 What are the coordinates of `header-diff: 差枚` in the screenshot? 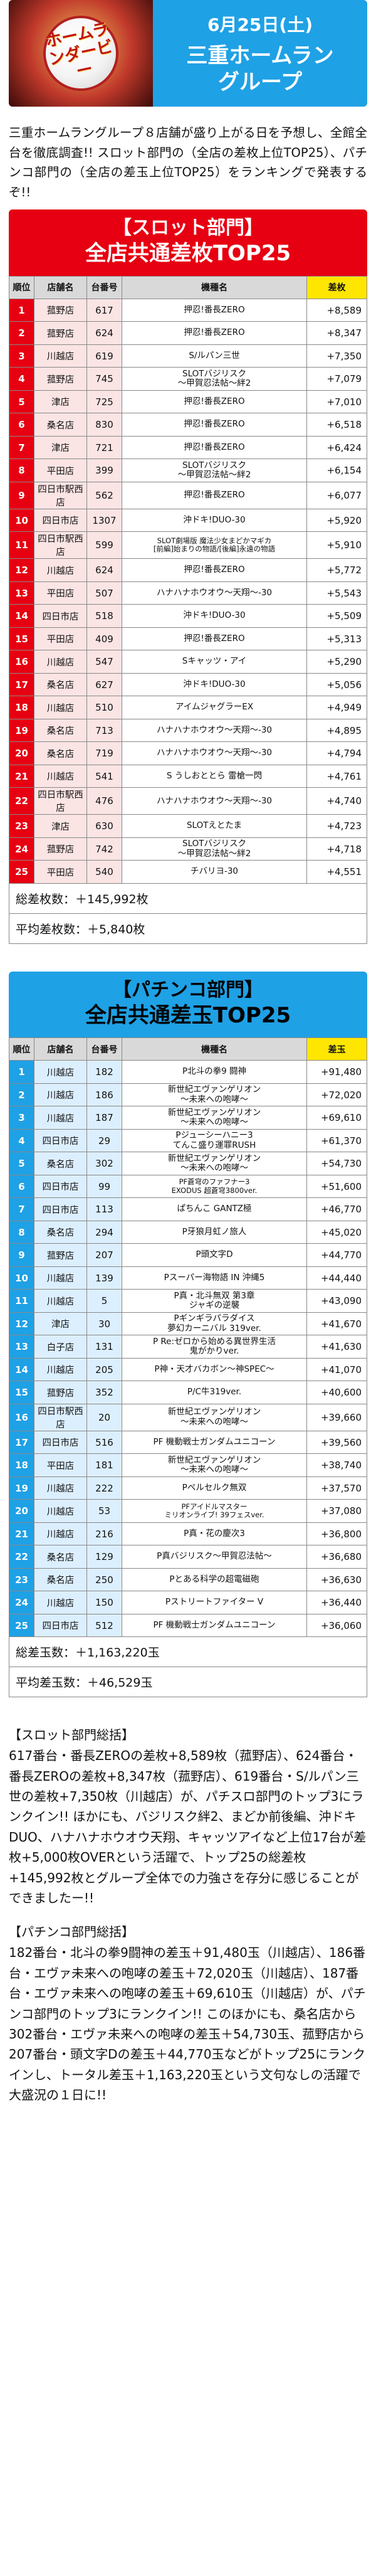 It's located at (337, 287).